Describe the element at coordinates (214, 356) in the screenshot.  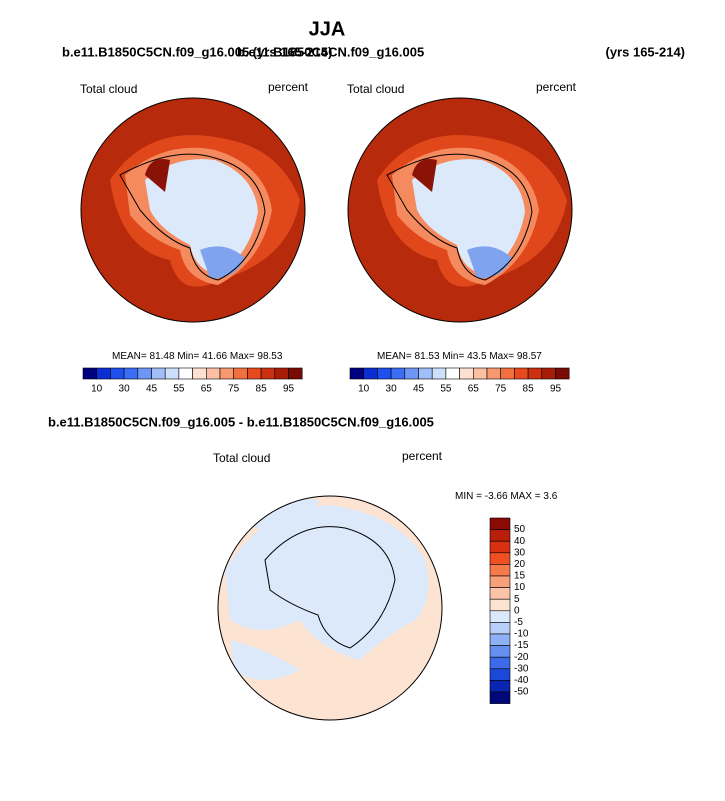
I see `text: 41.66` at that location.